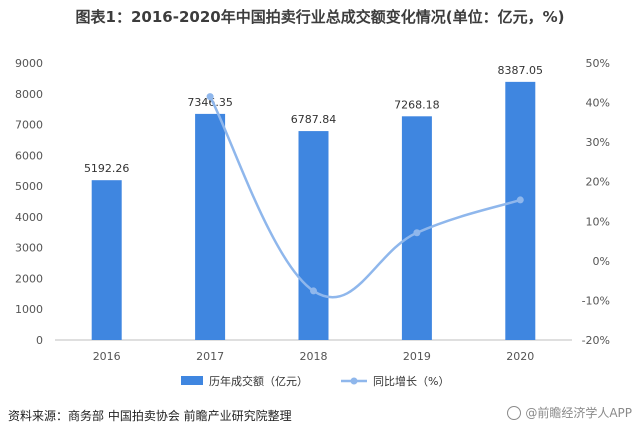 This screenshot has width=640, height=434. I want to click on y-right-tick-label: 0%, so click(601, 261).